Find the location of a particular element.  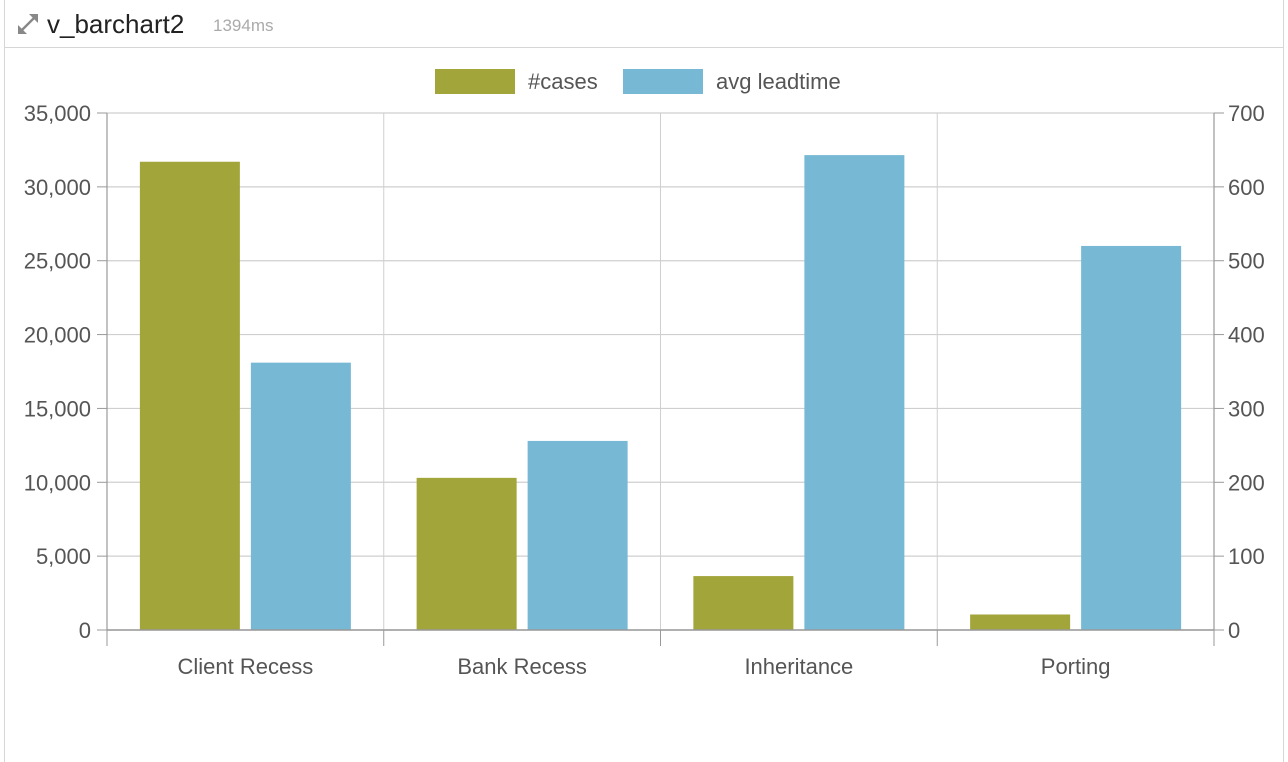

x-category-label: Porting is located at coordinates (1076, 666).